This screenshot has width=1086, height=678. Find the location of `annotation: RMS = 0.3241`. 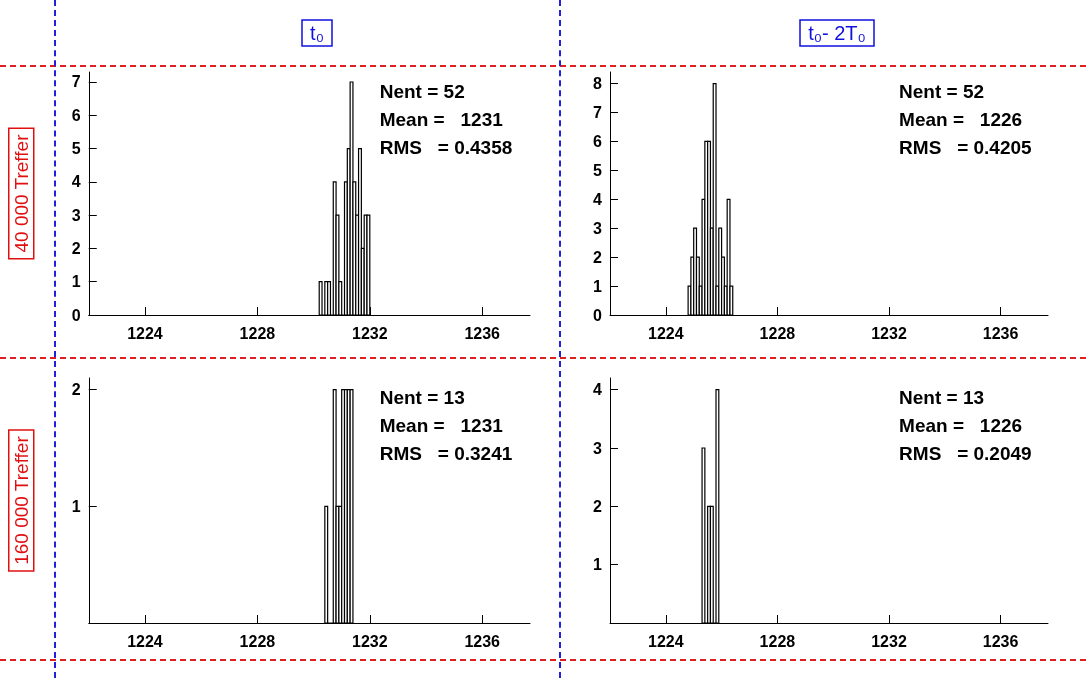

annotation: RMS = 0.3241 is located at coordinates (446, 453).